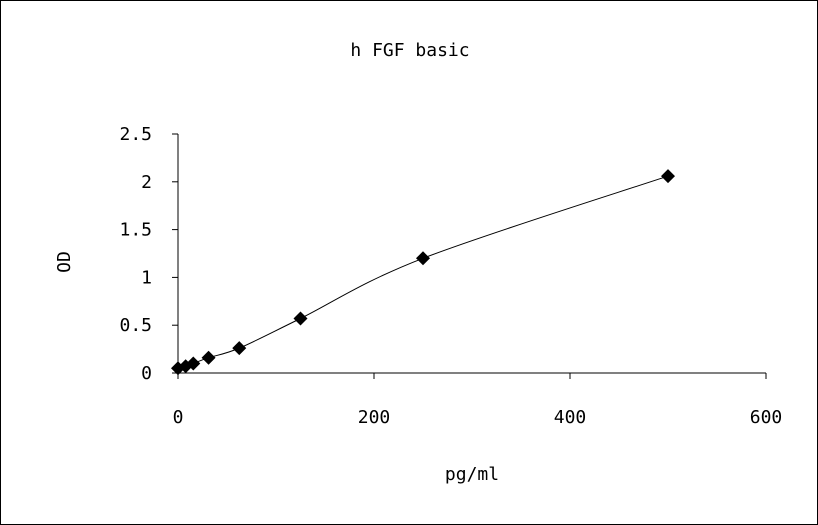  What do you see at coordinates (146, 277) in the screenshot?
I see `y-tick-label: 1` at bounding box center [146, 277].